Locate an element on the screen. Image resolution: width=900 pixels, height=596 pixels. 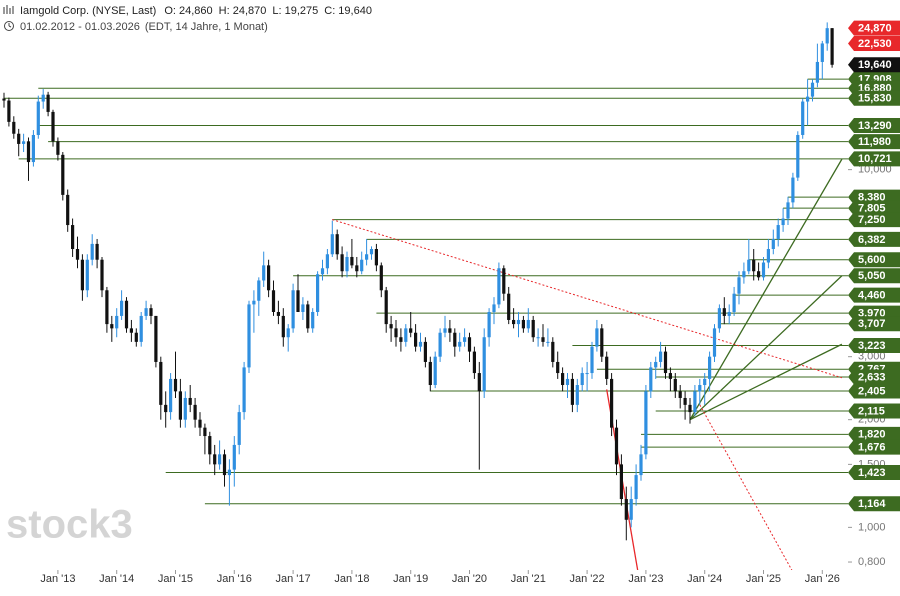
level-label: 1,423 is located at coordinates (872, 473).